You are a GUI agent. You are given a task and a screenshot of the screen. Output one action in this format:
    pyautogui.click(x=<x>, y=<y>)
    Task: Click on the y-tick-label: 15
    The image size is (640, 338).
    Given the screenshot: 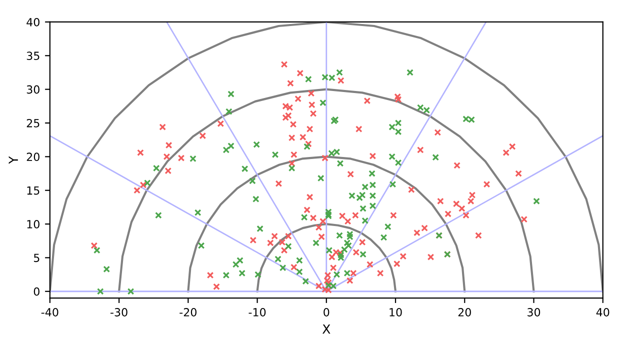 What is the action you would take?
    pyautogui.click(x=33, y=190)
    